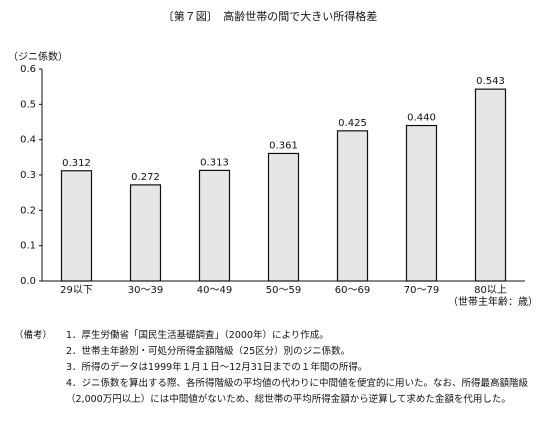  I want to click on value-label: 0.361, so click(283, 145).